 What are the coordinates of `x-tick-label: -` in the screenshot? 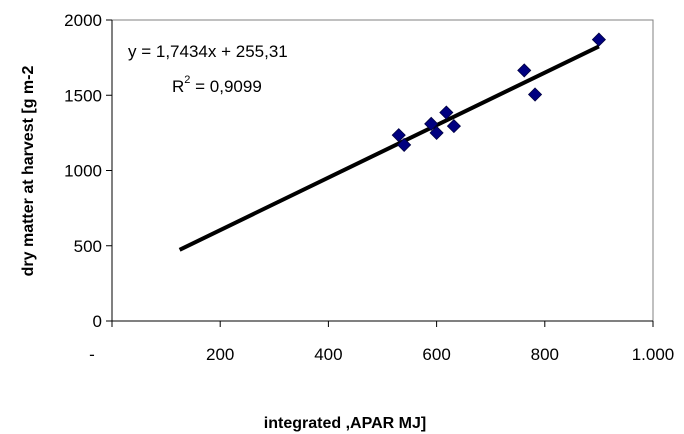 It's located at (92, 354).